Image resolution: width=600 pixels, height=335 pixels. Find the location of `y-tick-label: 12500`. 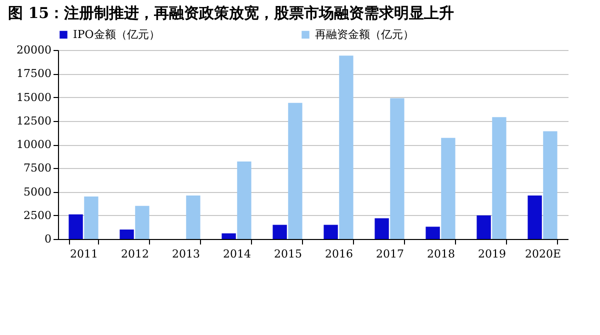

y-tick-label: 12500 is located at coordinates (34, 121).